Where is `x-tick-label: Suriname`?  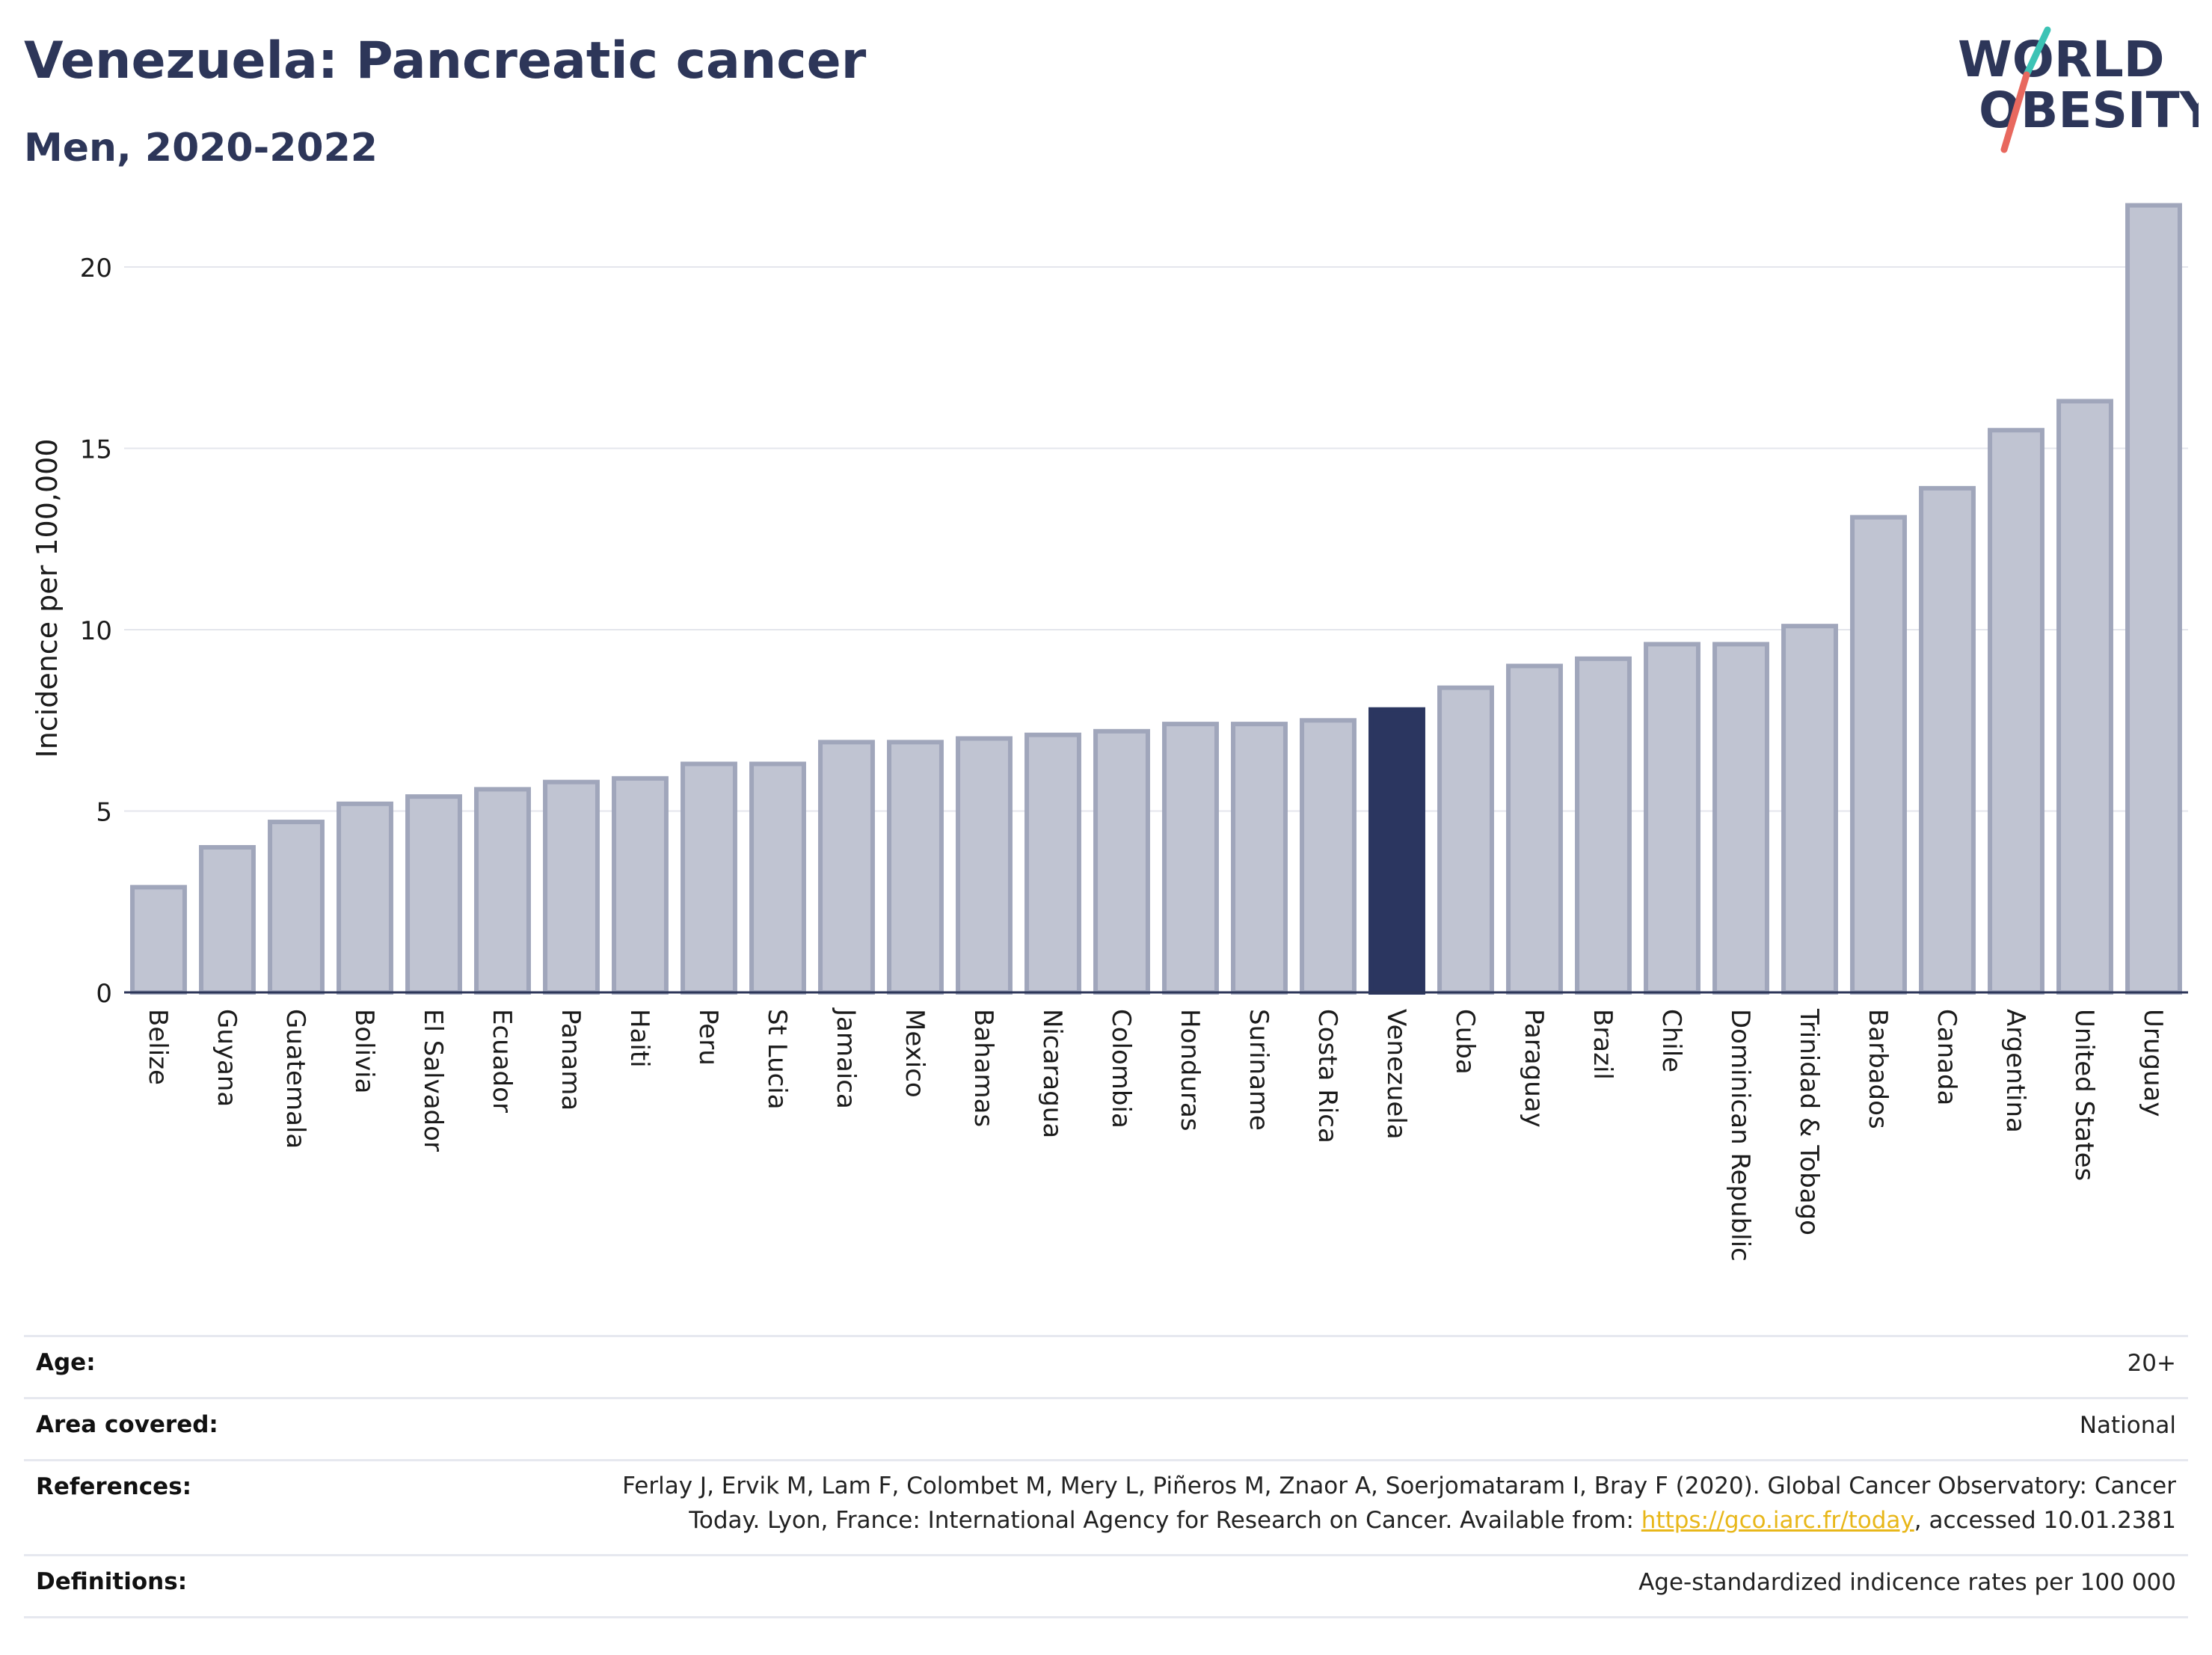 x-tick-label: Suriname is located at coordinates (1259, 1070).